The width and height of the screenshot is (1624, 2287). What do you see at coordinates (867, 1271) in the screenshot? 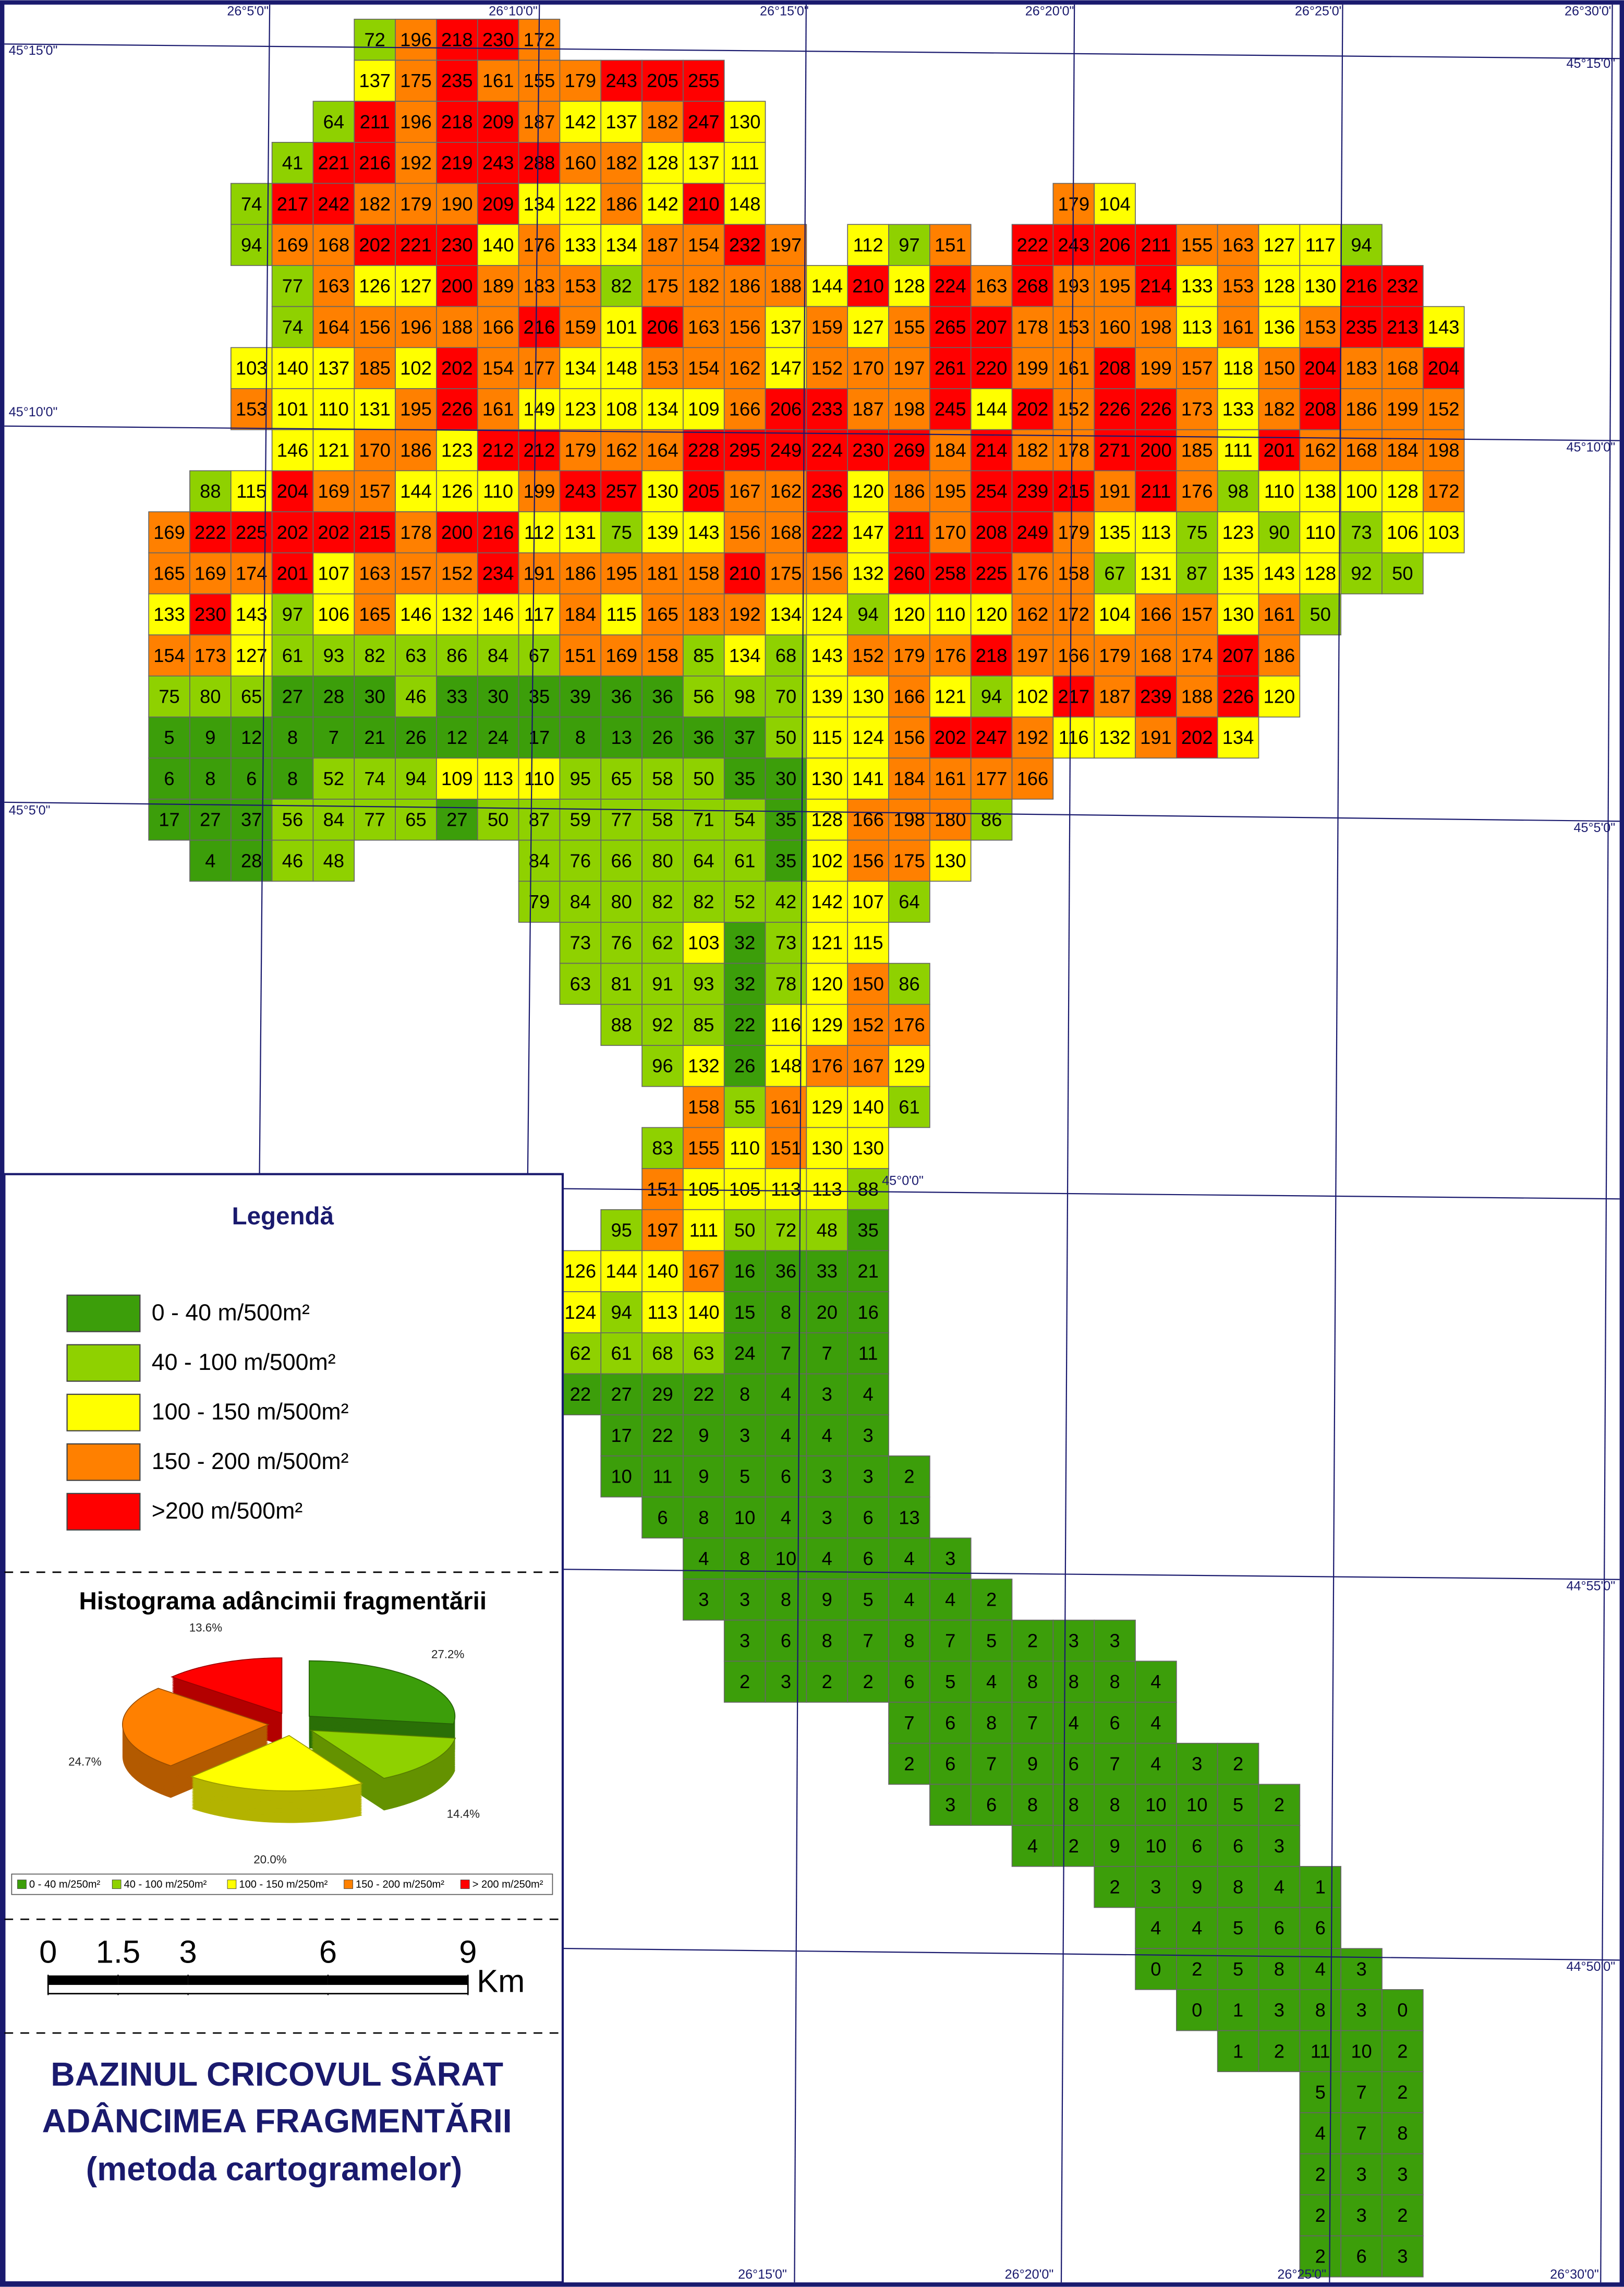
I see `cell-value: 21` at bounding box center [867, 1271].